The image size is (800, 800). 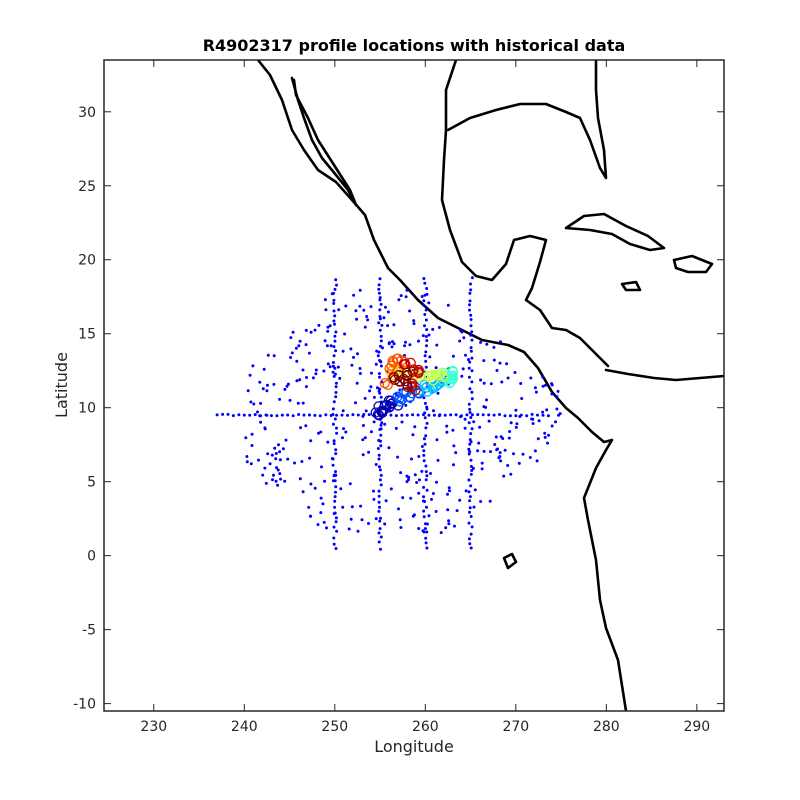 I want to click on y-tick-label: 30, so click(x=87, y=113).